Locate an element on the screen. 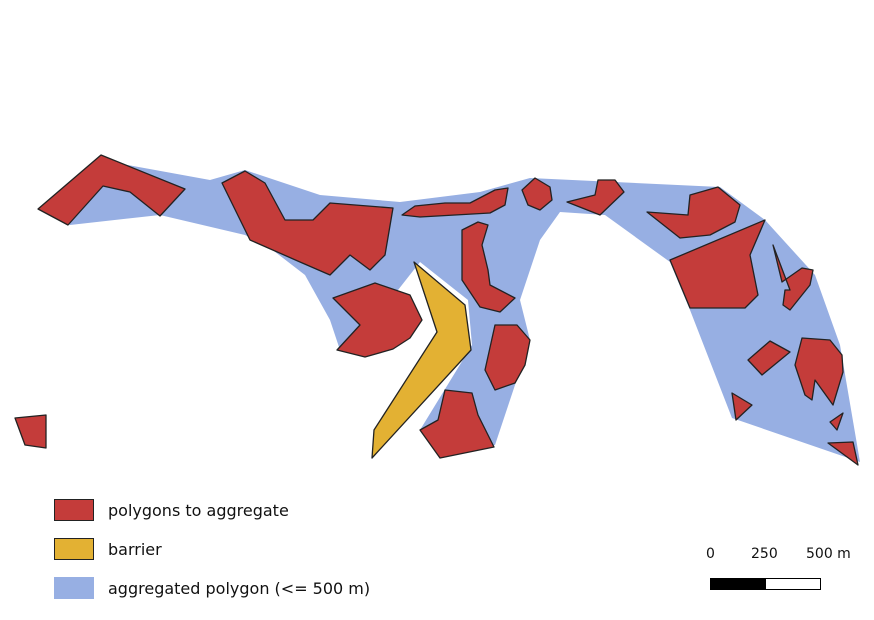  legend-label-barrier: barrier is located at coordinates (135, 549).